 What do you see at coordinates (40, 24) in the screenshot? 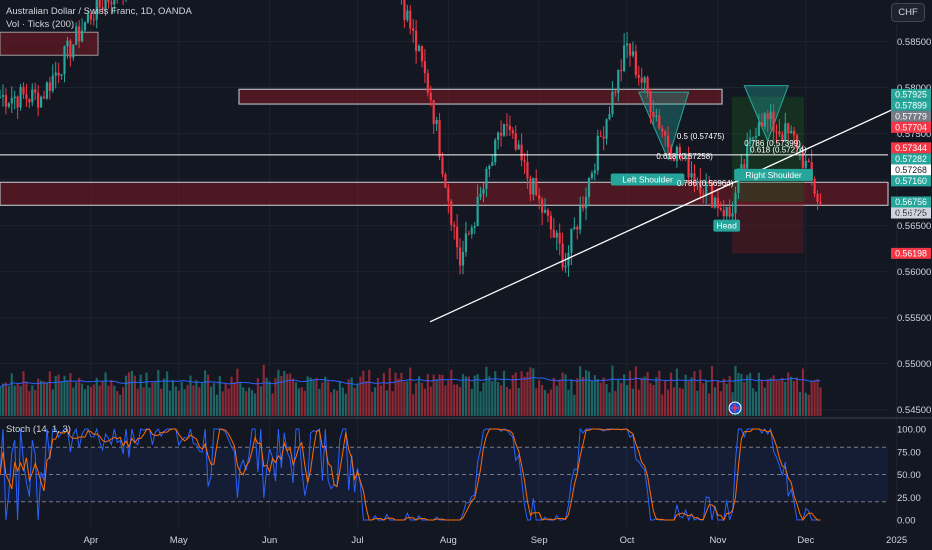
I see `volume-indicator-label: Vol · Ticks (200)` at bounding box center [40, 24].